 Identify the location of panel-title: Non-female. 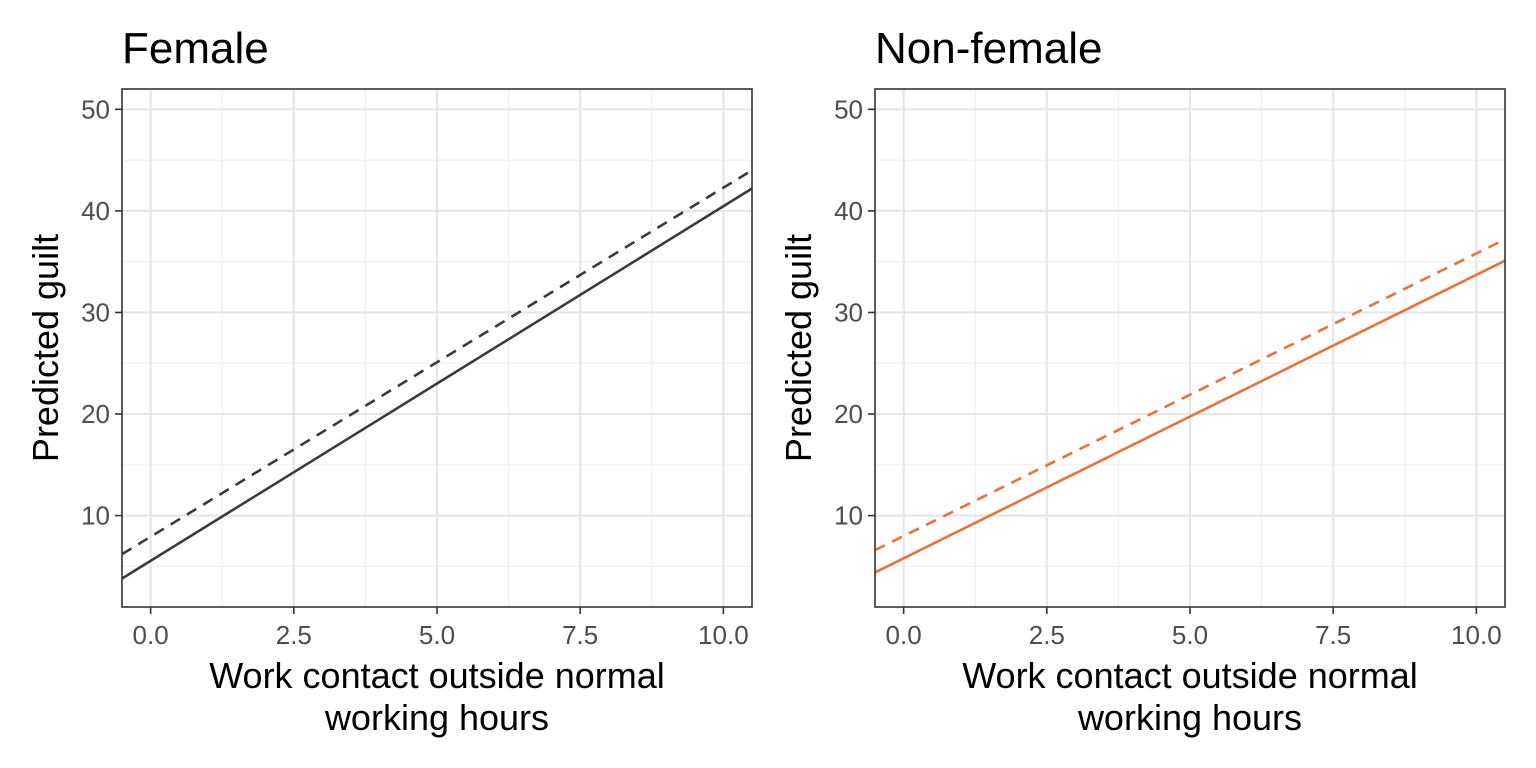
(988, 48).